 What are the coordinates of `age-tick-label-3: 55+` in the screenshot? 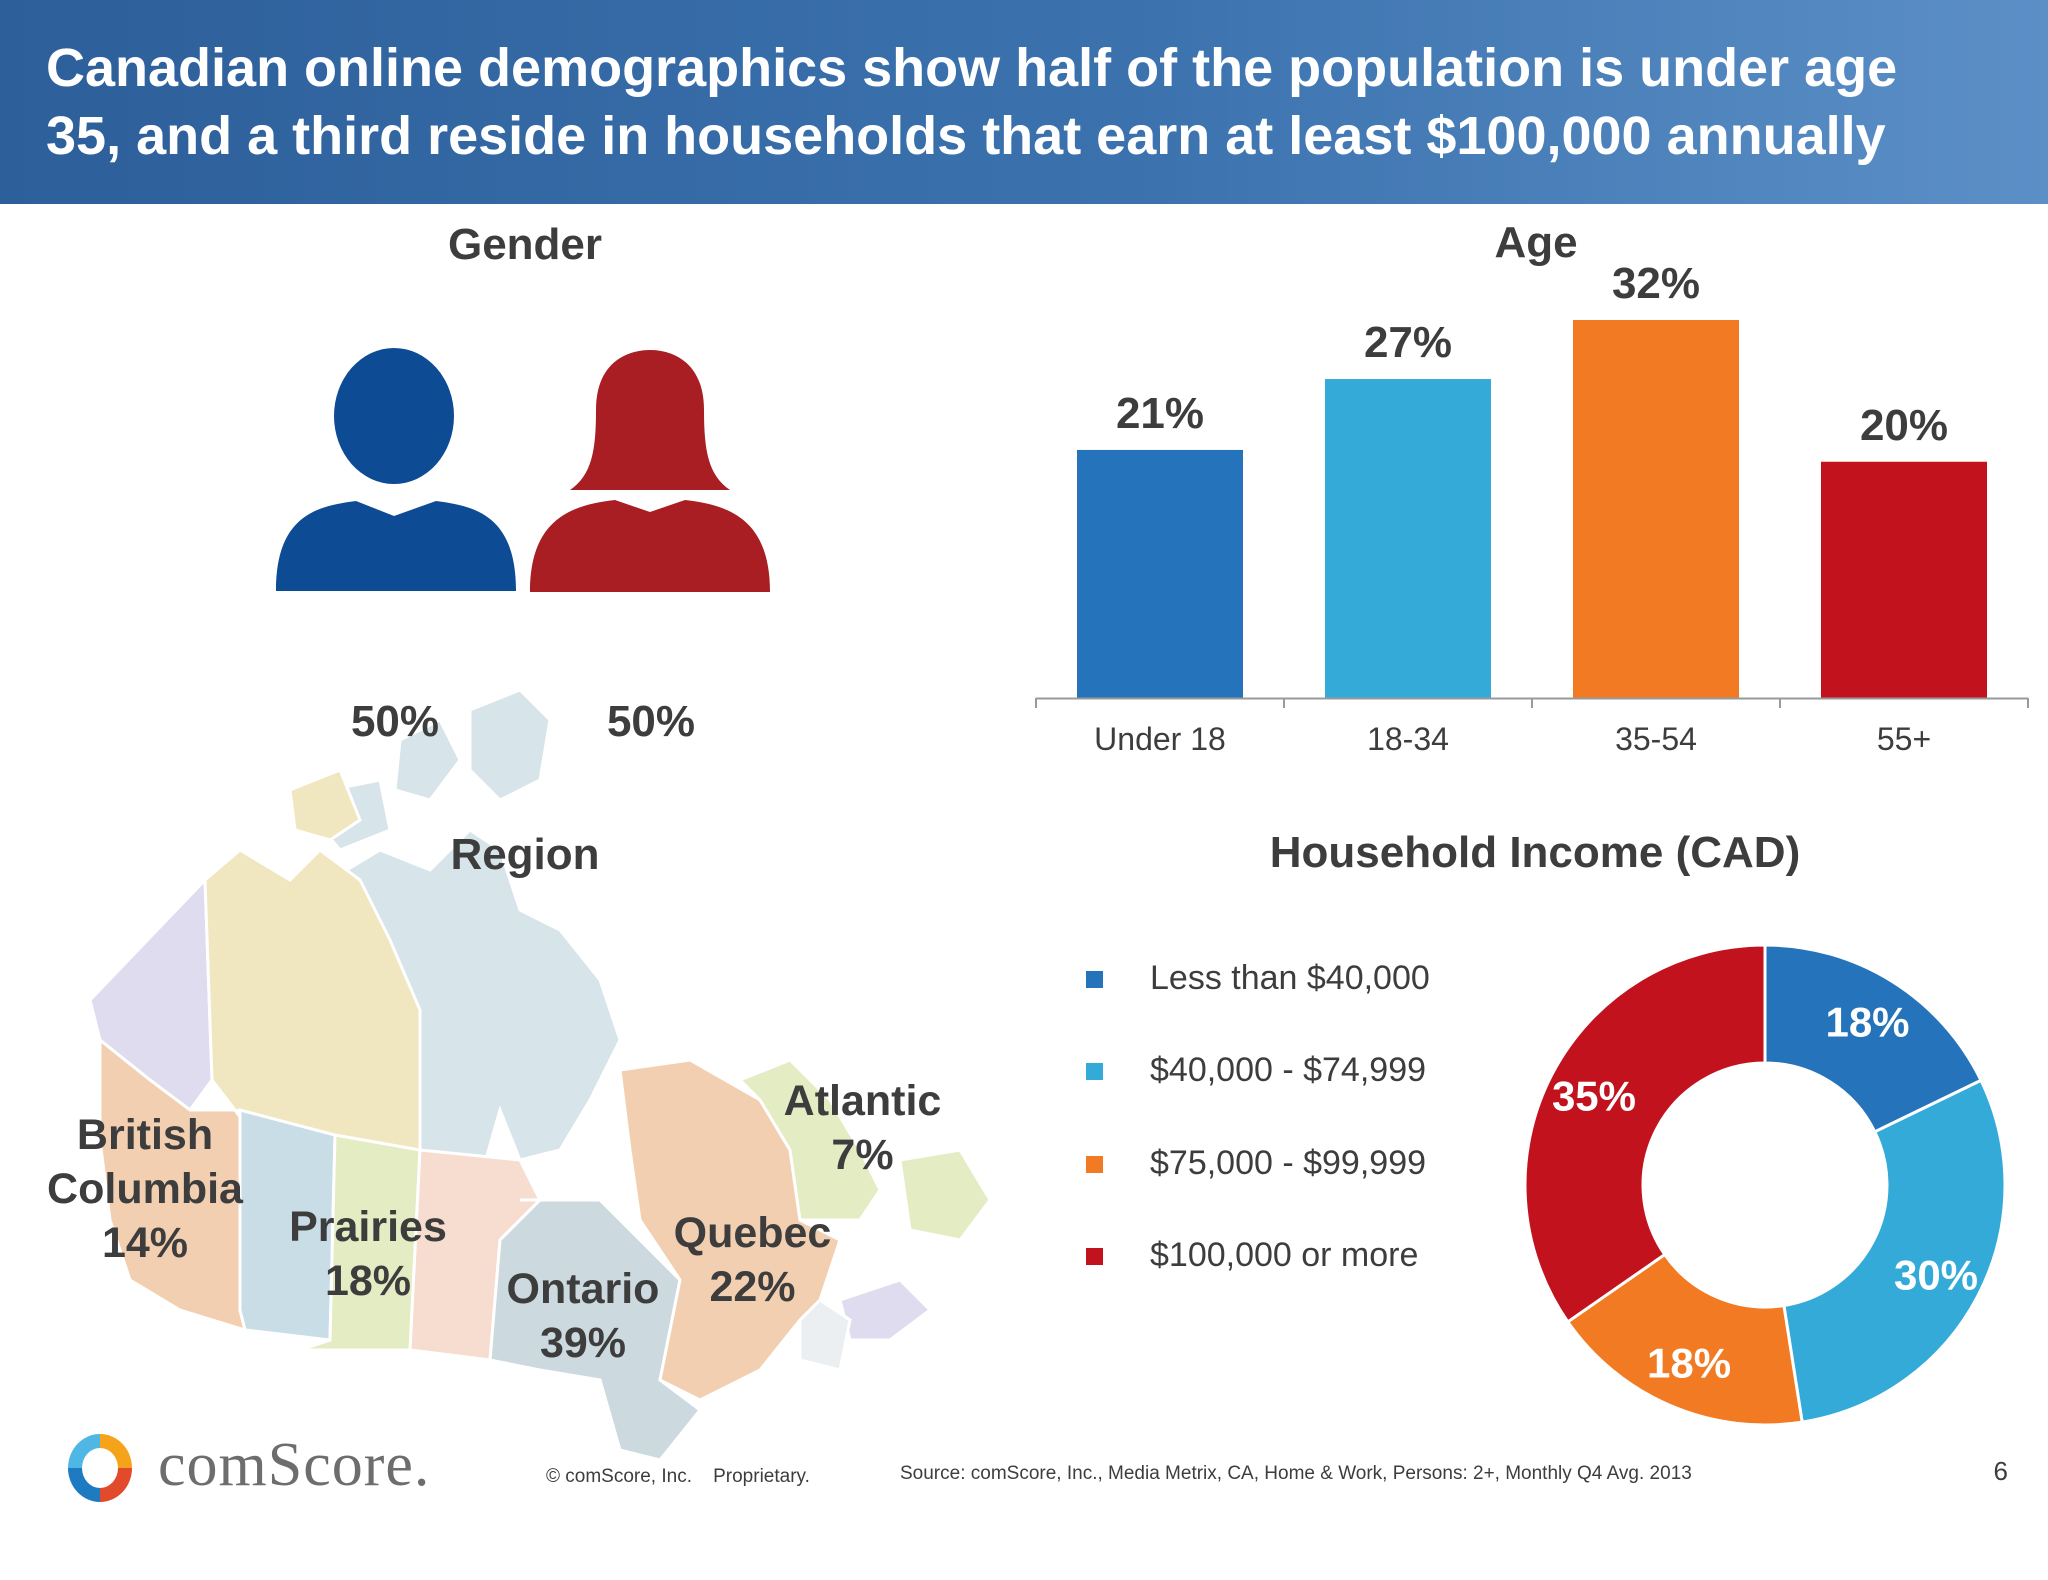 It's located at (1904, 739).